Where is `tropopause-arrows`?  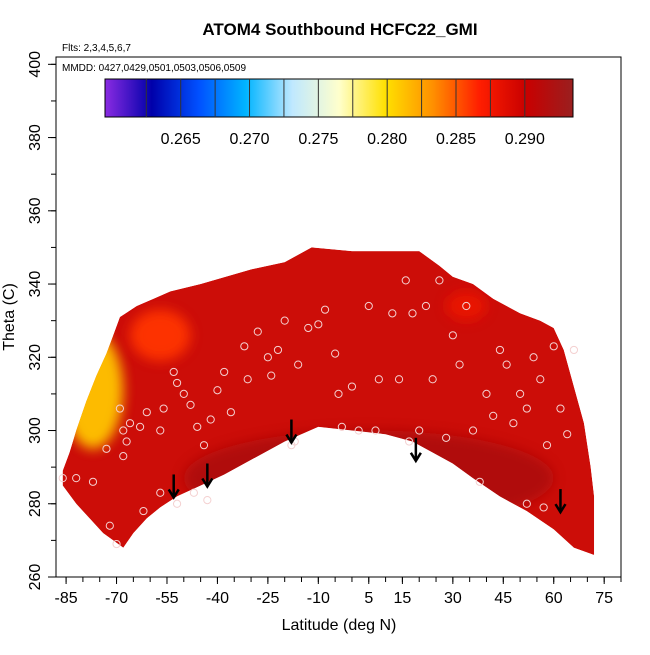
tropopause-arrows is located at coordinates (367, 467).